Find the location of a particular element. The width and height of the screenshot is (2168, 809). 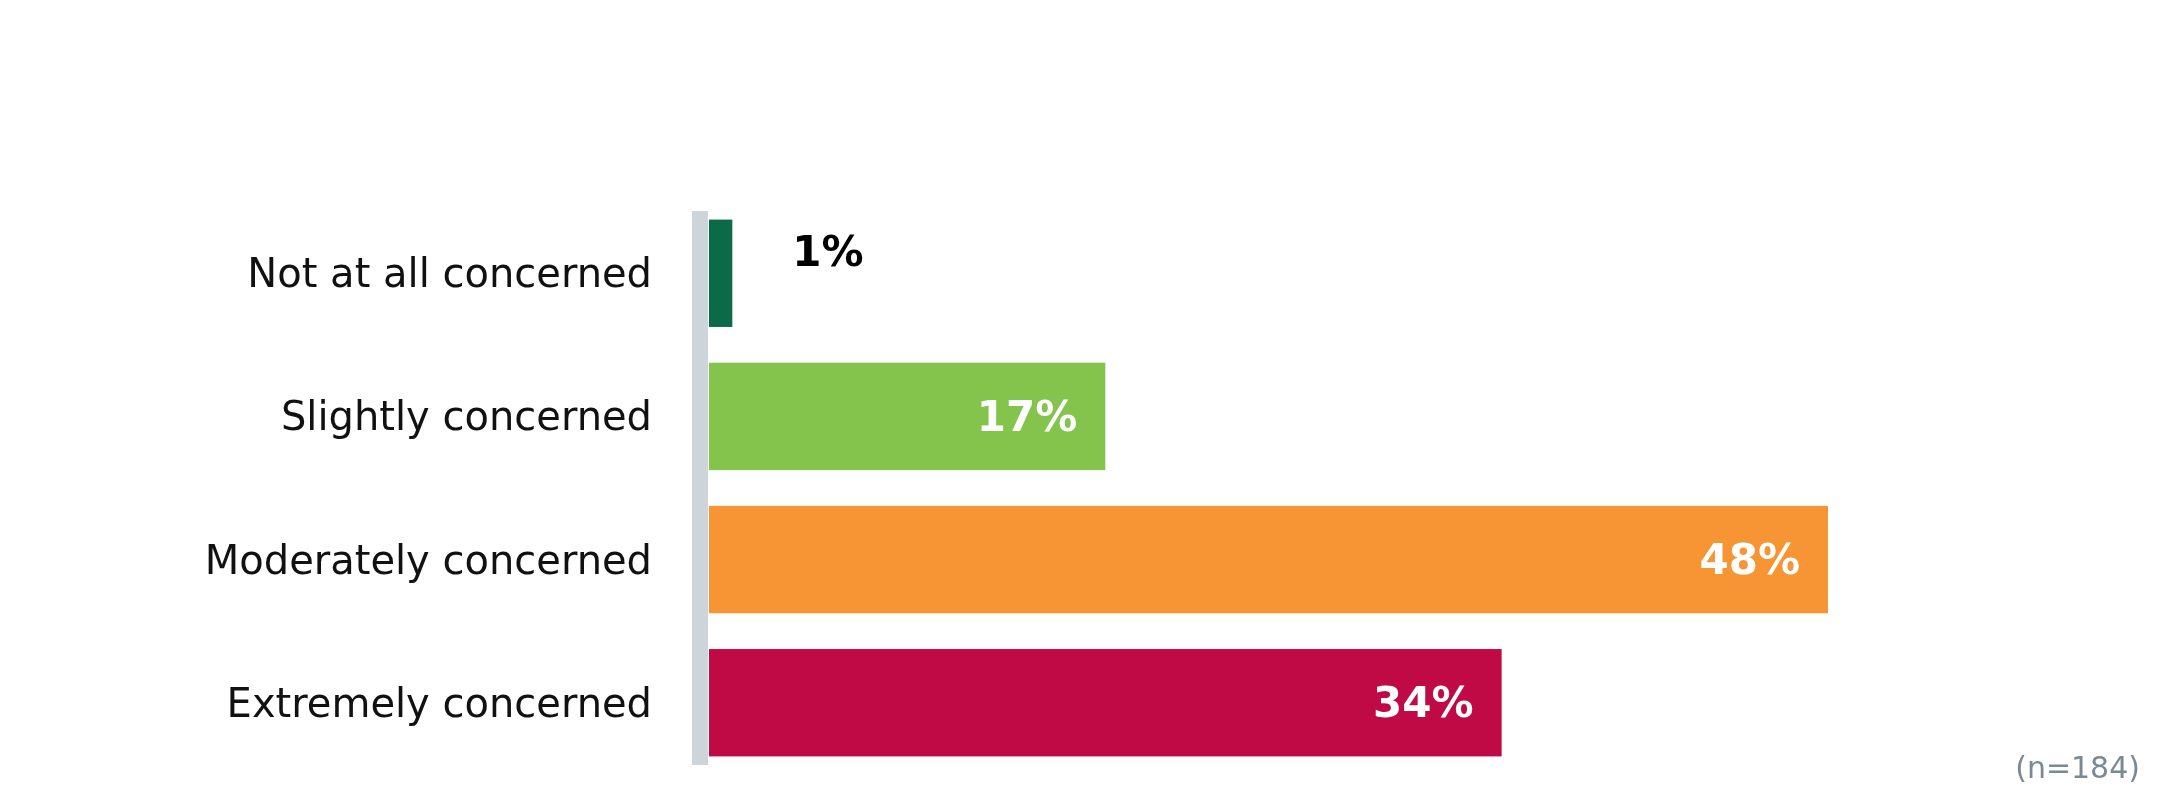

data-label: 17% is located at coordinates (1027, 416).